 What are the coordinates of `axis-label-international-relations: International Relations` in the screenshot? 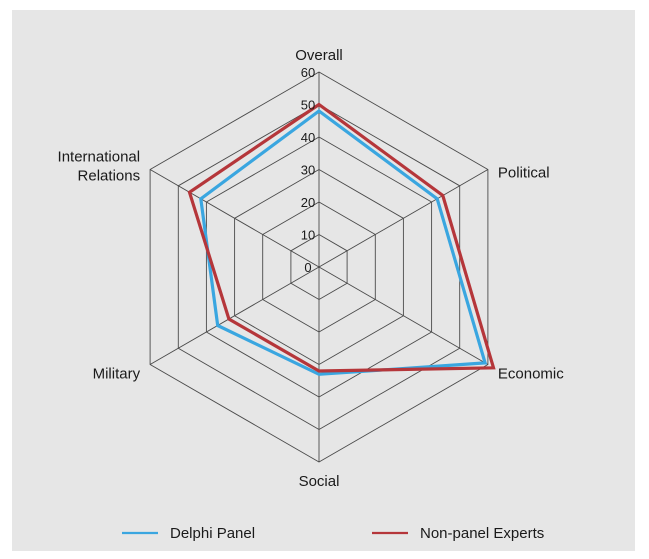 It's located at (99, 167).